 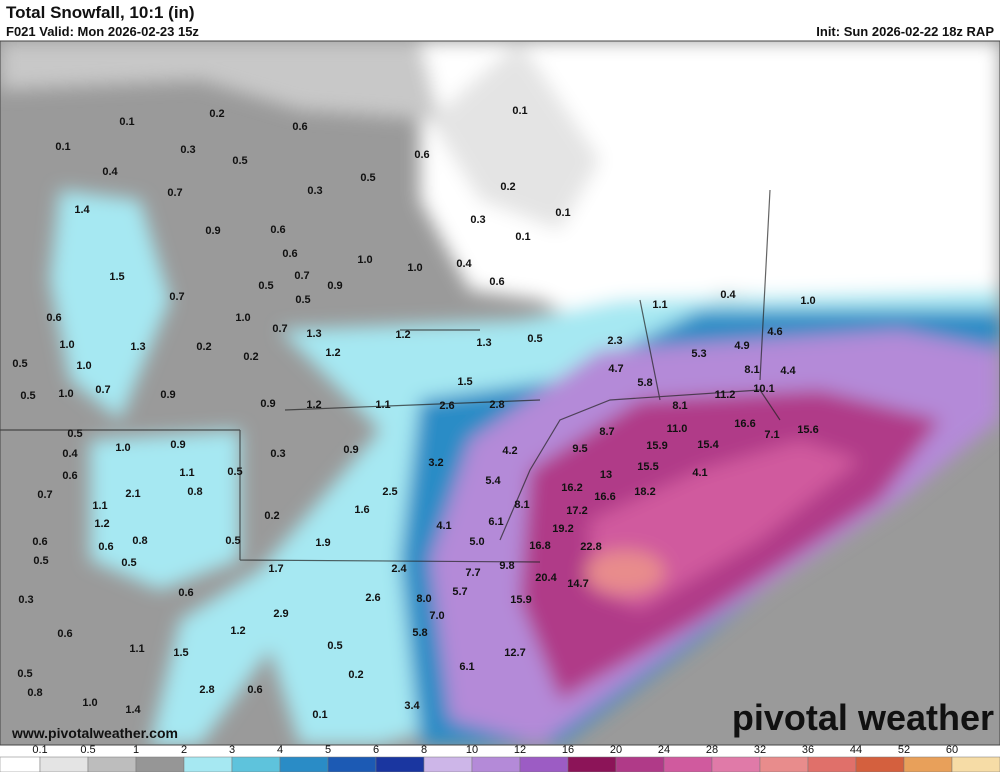 I want to click on snow-amount: 1.9, so click(x=322, y=543).